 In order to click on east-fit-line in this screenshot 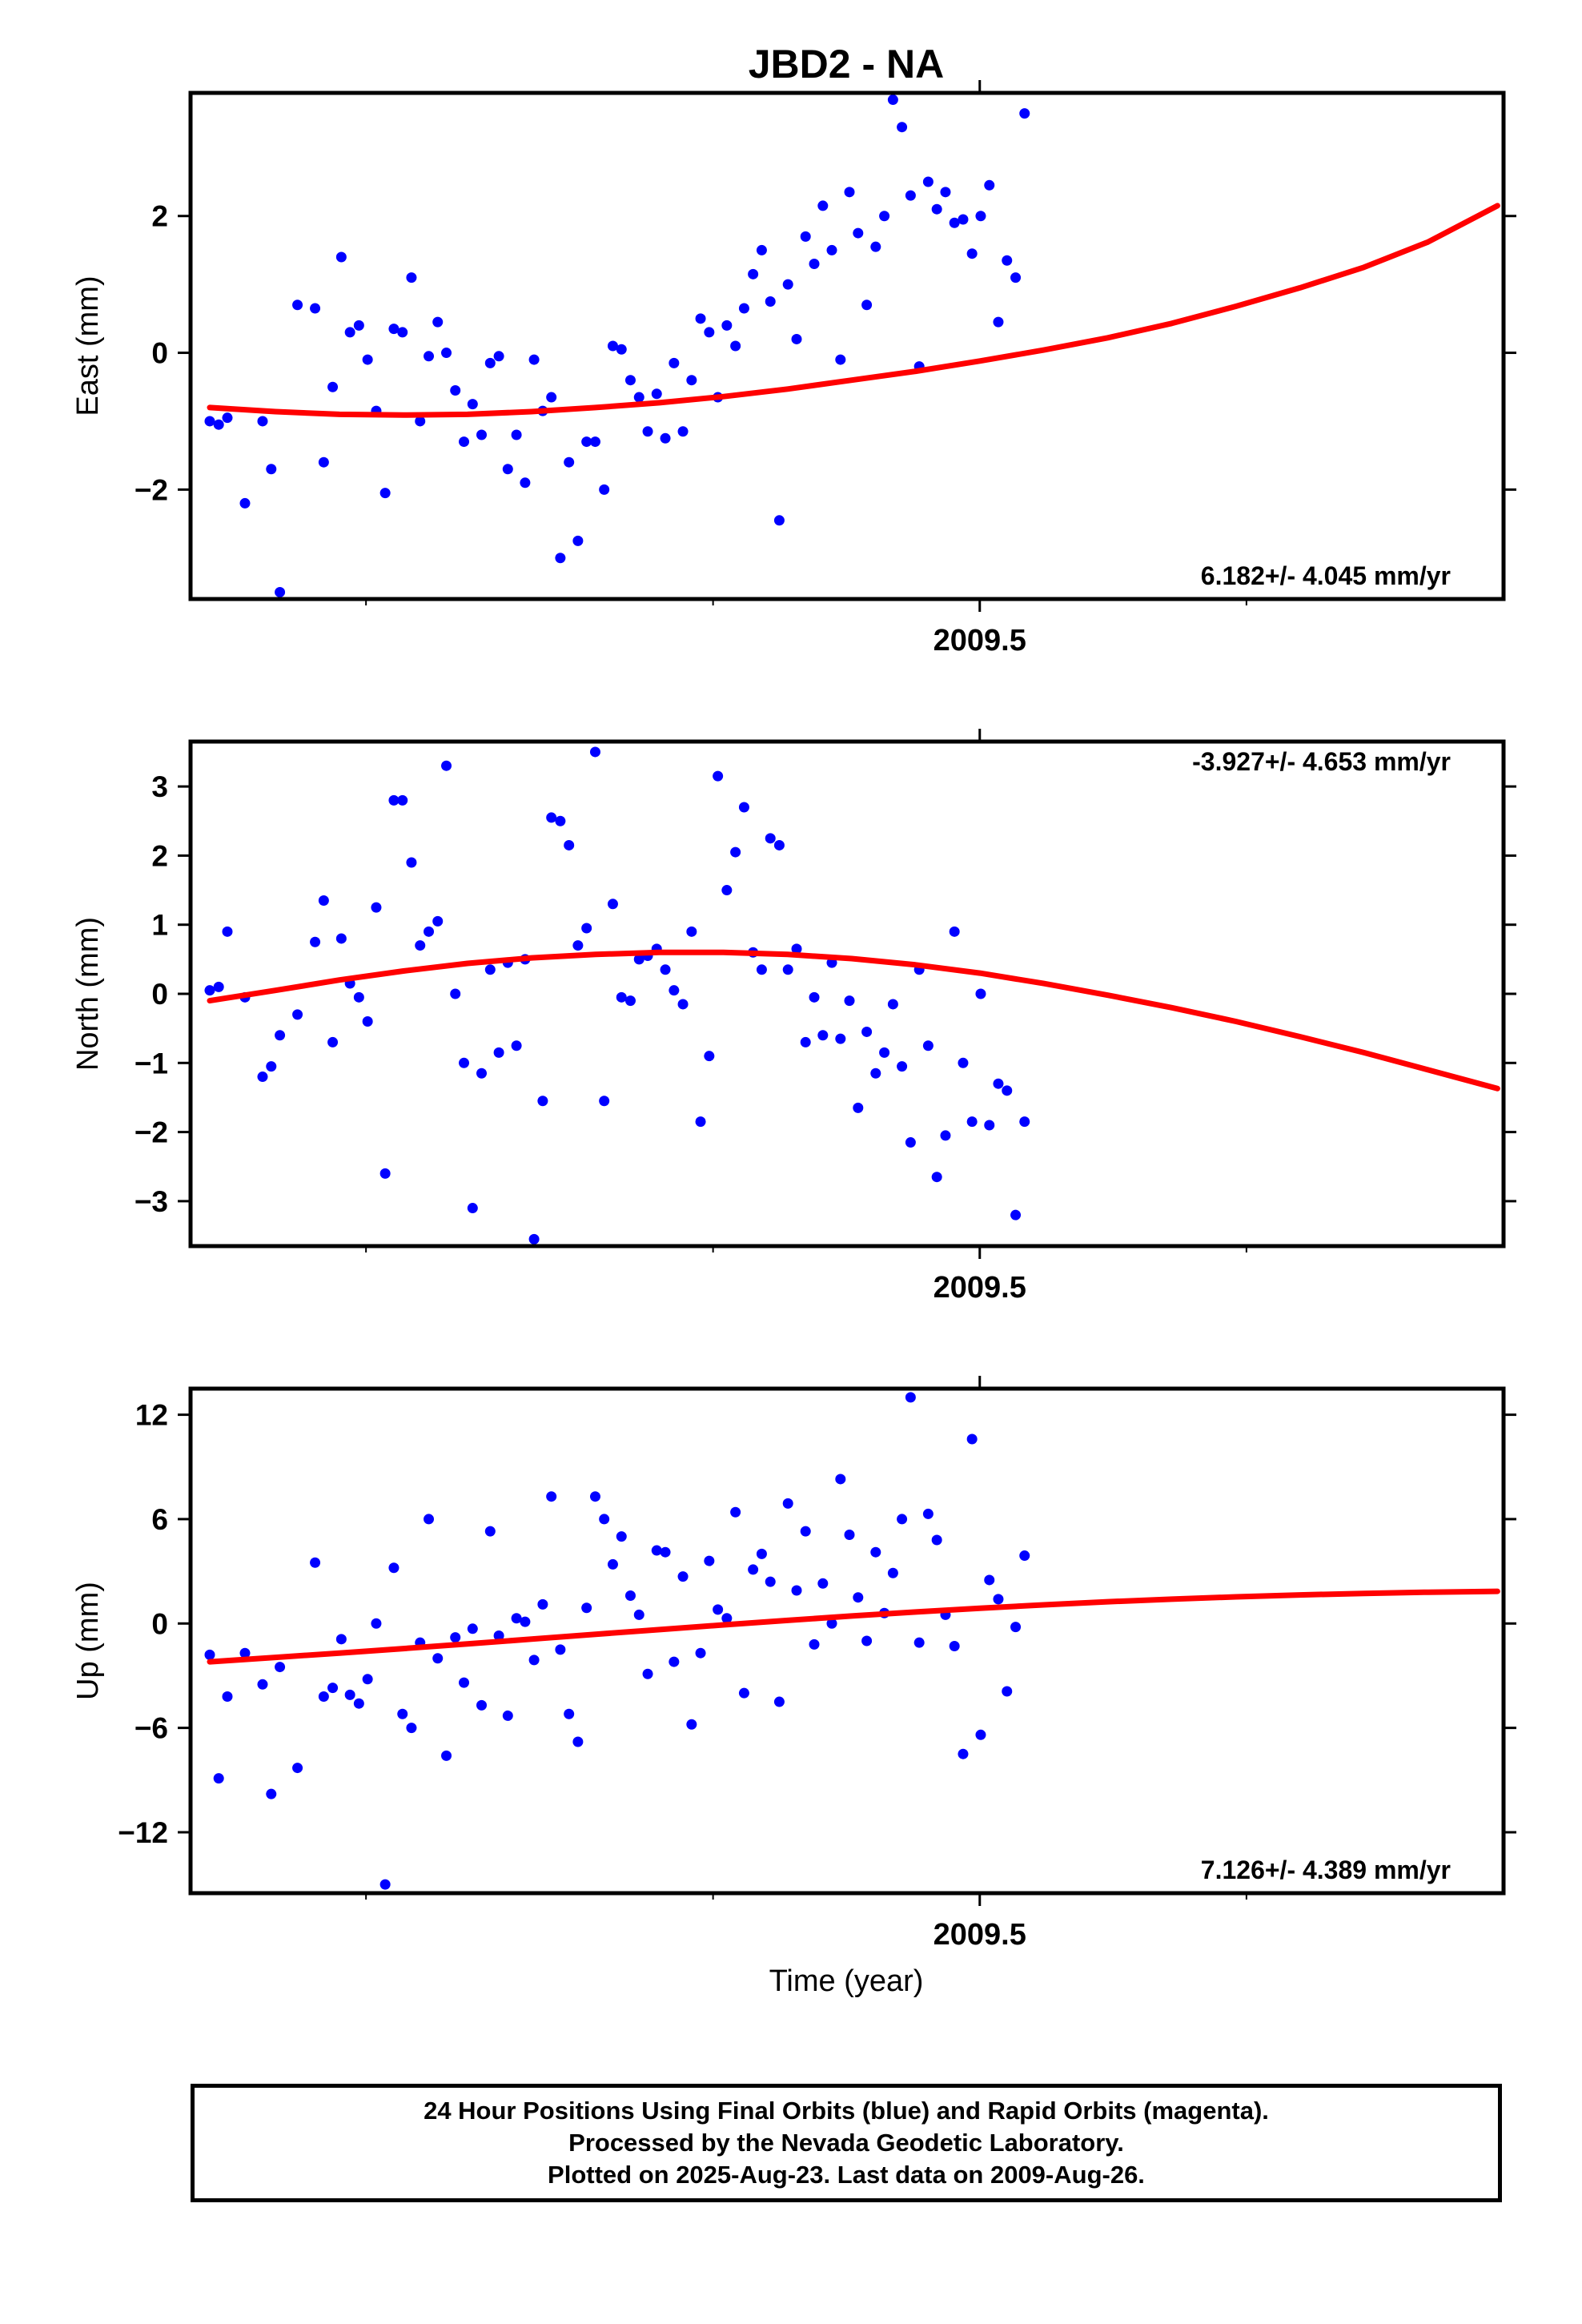, I will do `click(853, 310)`.